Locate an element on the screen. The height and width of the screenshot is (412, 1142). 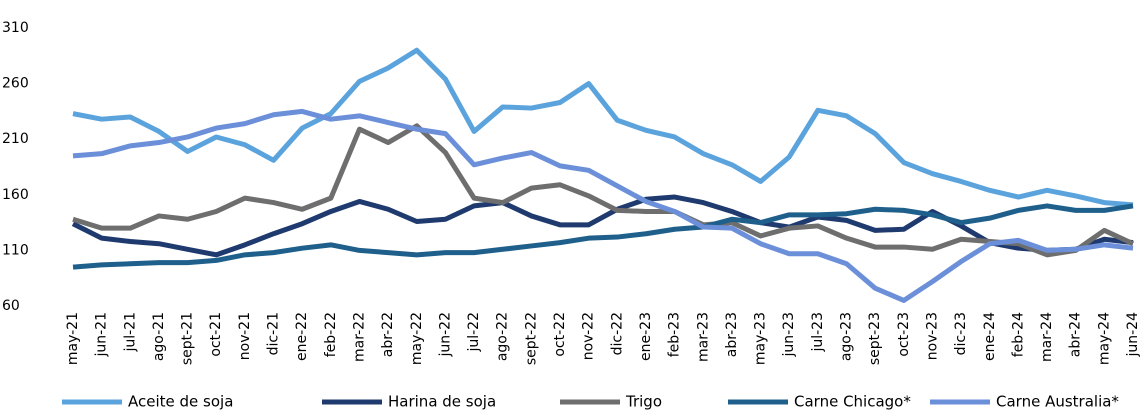
x-tick-label: jul-21 is located at coordinates (130, 332).